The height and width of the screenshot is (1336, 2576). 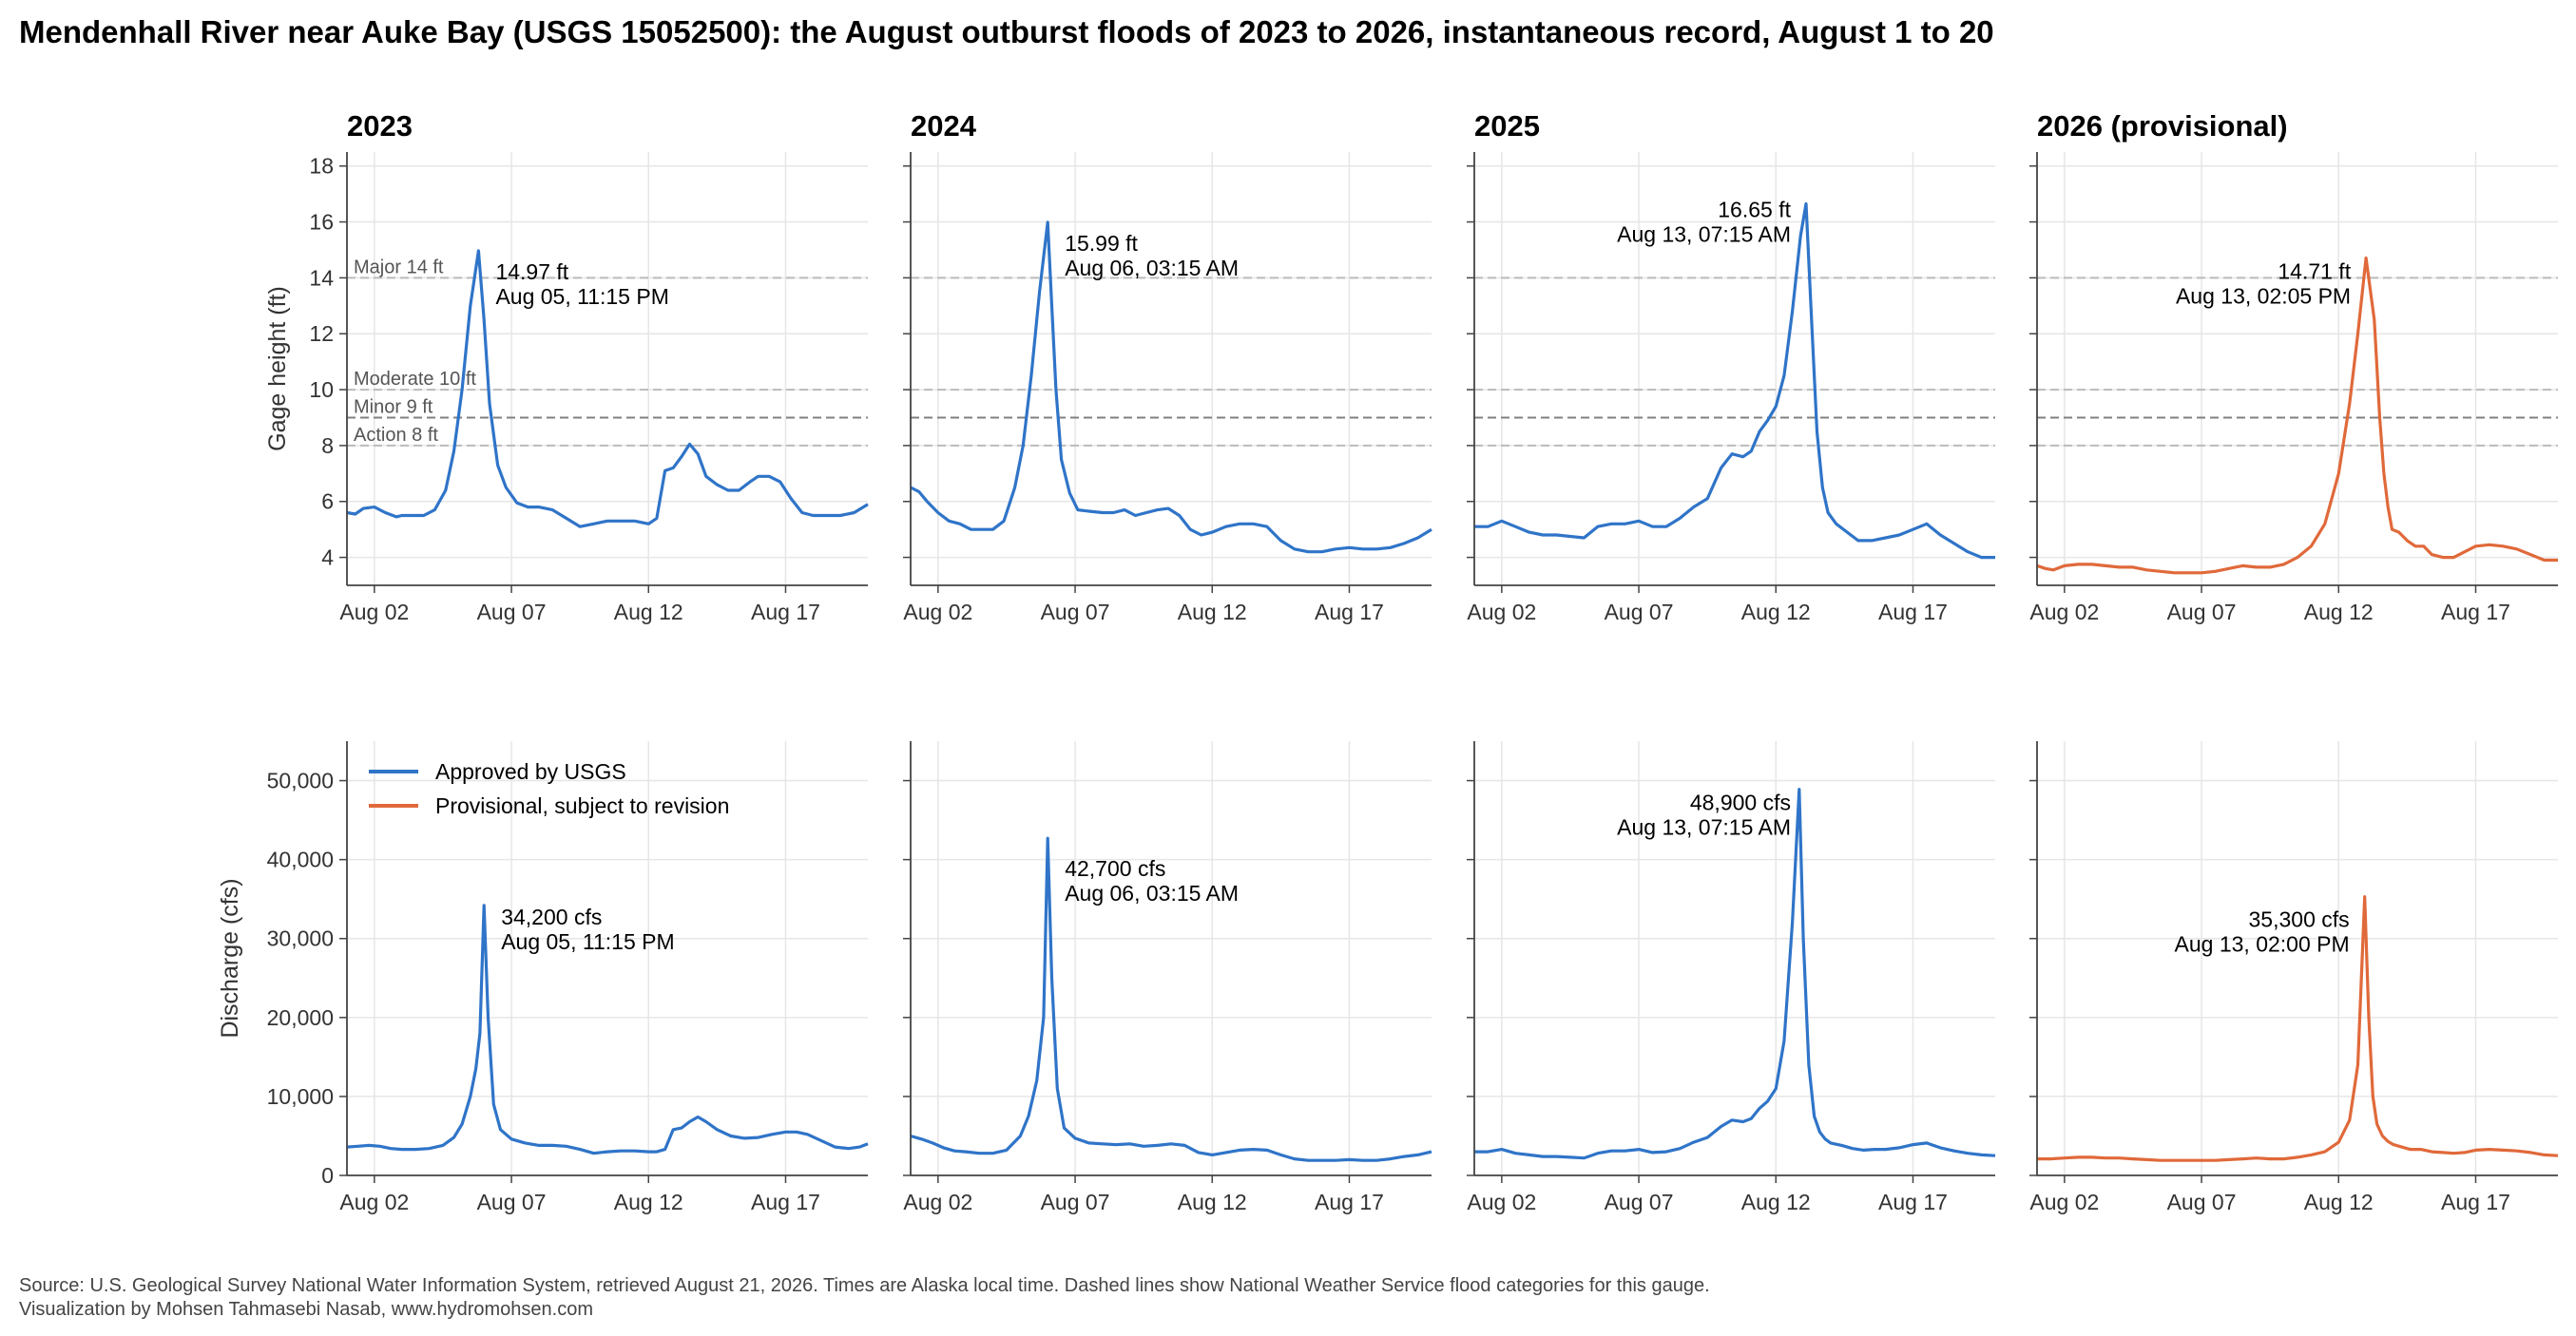 I want to click on flood-category-label: Minor 9 ft, so click(x=394, y=407).